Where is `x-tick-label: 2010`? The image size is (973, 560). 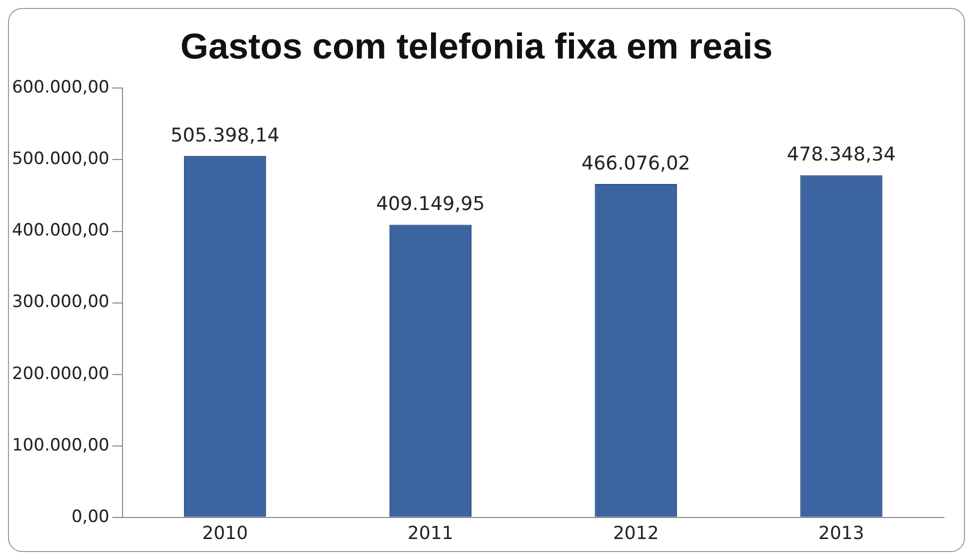
x-tick-label: 2010 is located at coordinates (225, 533).